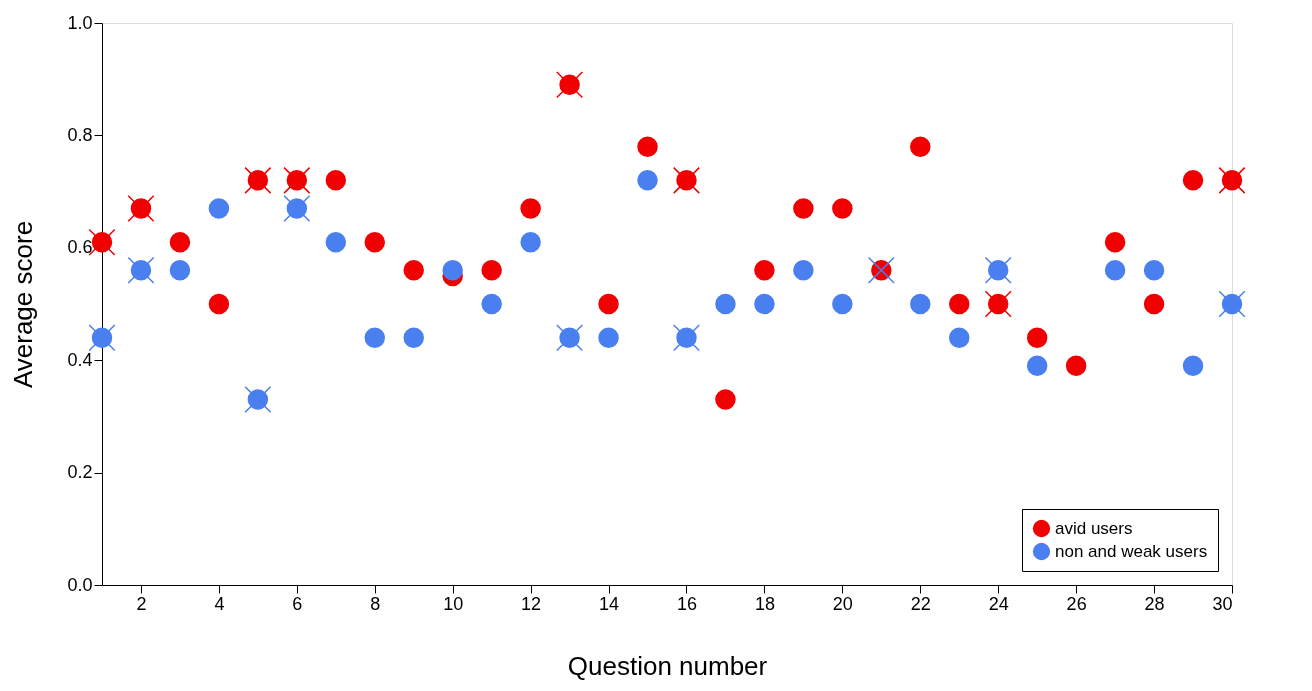 Image resolution: width=1312 pixels, height=691 pixels. What do you see at coordinates (667, 665) in the screenshot?
I see `x-axis-title: Question number` at bounding box center [667, 665].